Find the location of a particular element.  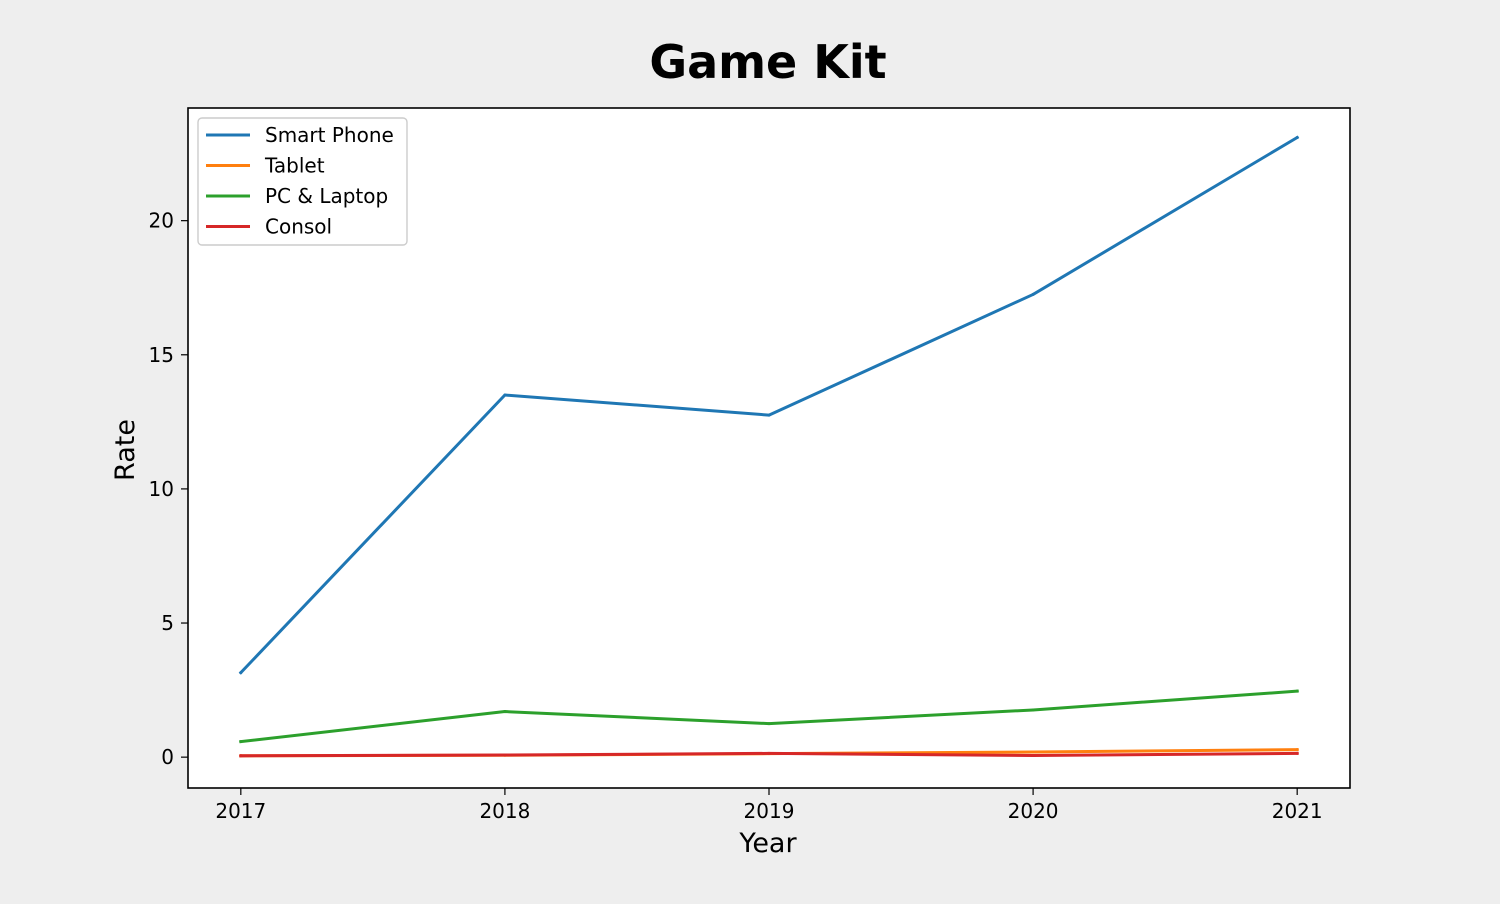

legend: Smart Phone Tablet PC & Laptop Consol is located at coordinates (302, 181).